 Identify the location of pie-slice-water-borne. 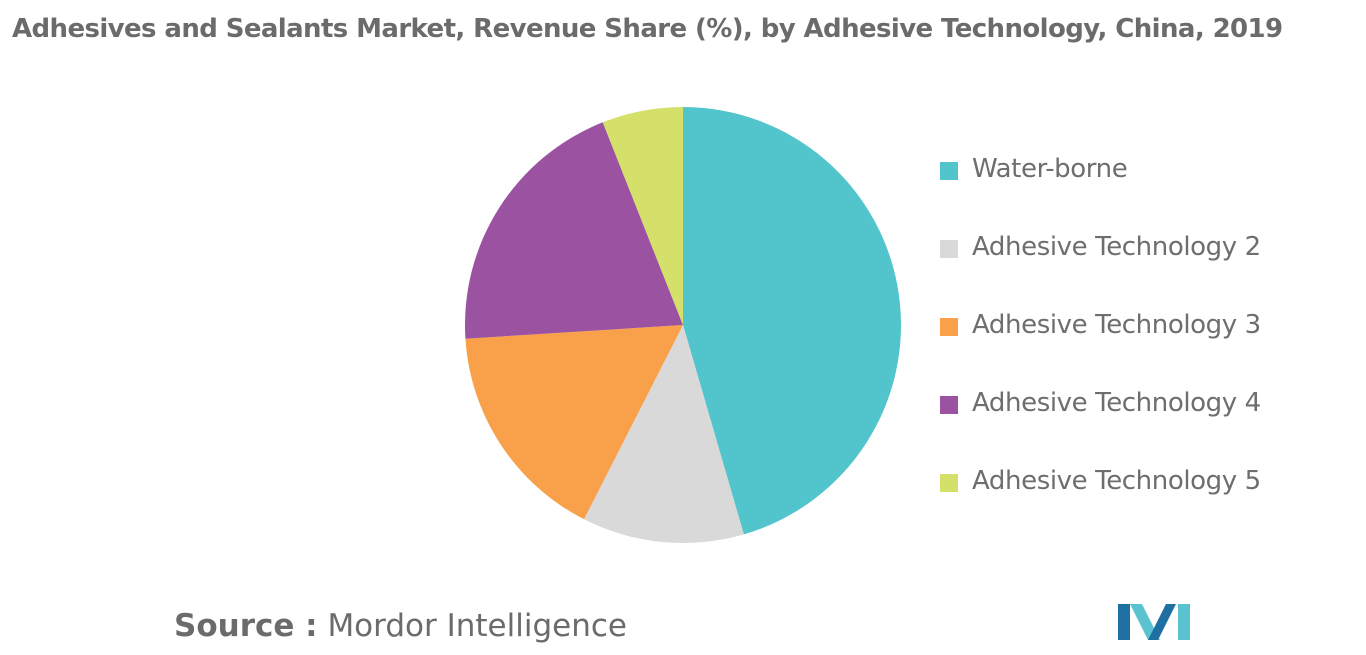
(792, 321).